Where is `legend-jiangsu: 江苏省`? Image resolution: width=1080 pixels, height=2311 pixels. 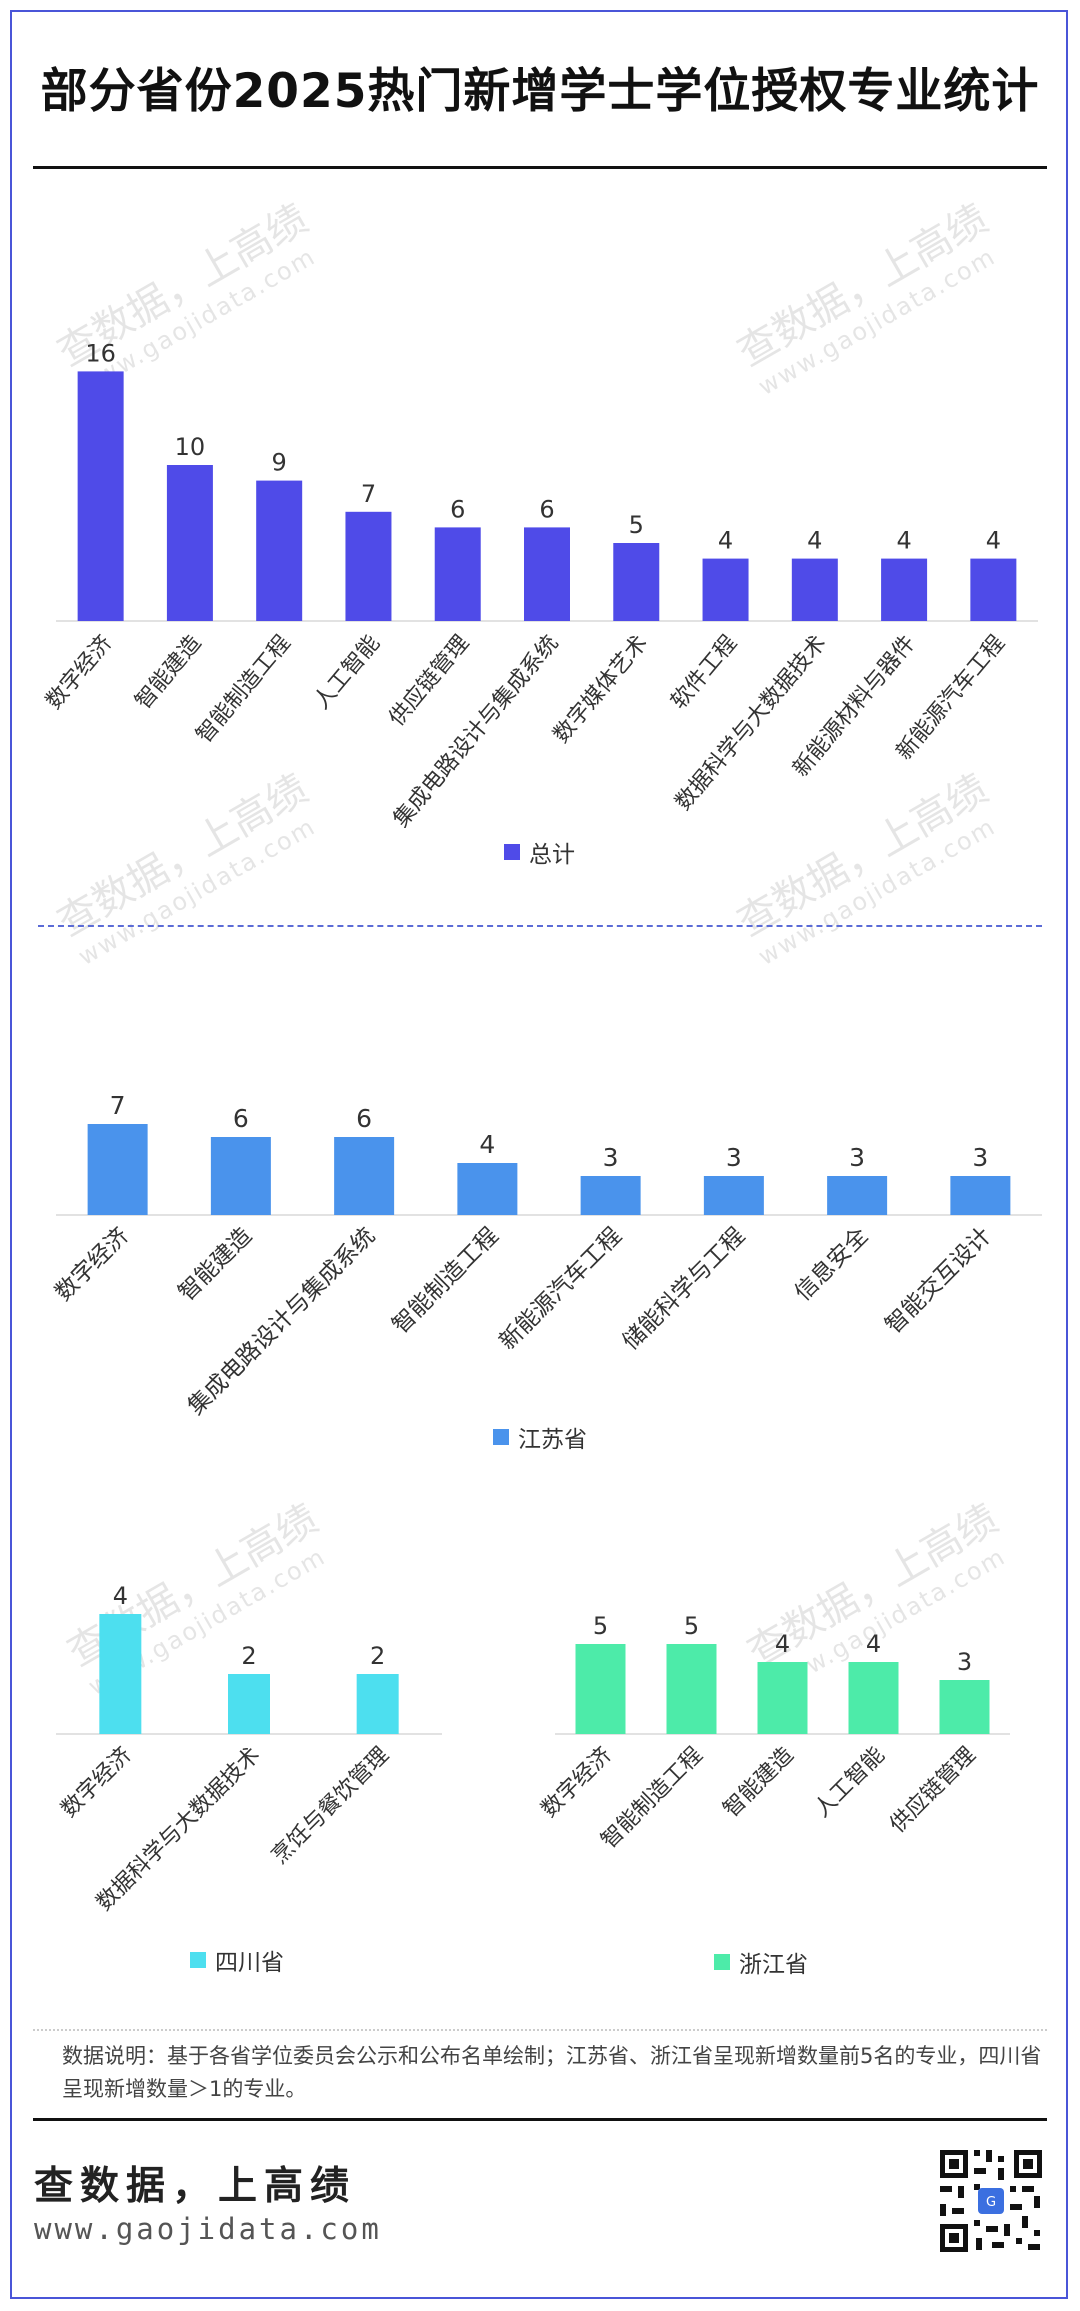 legend-jiangsu: 江苏省 is located at coordinates (540, 1437).